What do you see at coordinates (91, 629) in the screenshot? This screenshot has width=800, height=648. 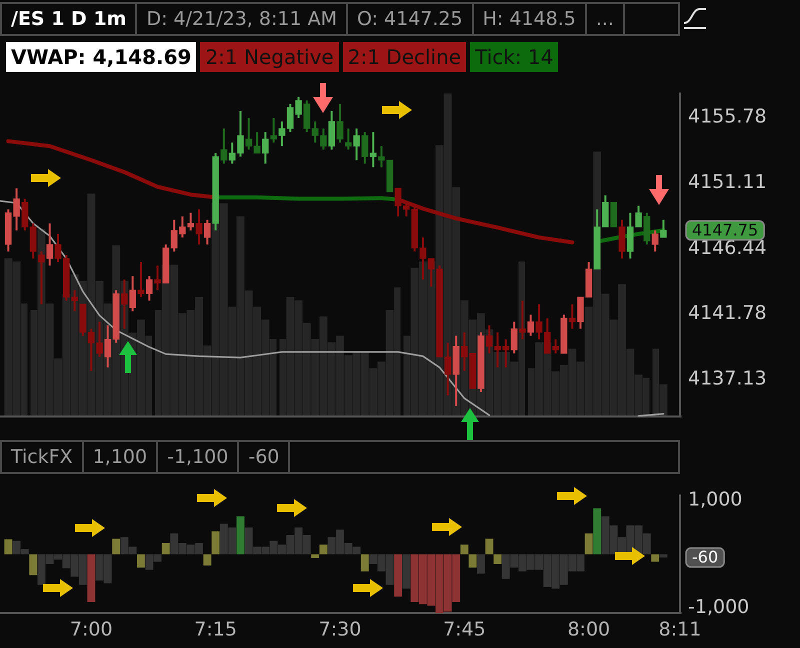 I see `x-tick-label: 7:00` at bounding box center [91, 629].